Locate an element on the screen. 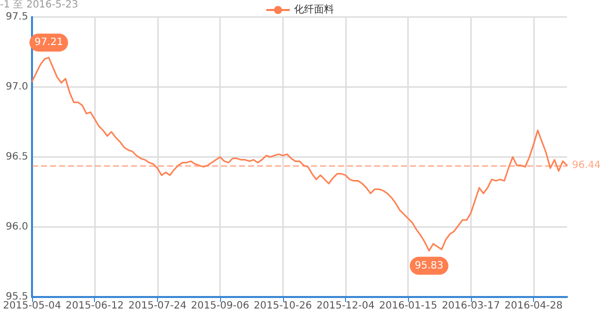 The width and height of the screenshot is (600, 325). ref-line-label: 96.44 is located at coordinates (586, 165).